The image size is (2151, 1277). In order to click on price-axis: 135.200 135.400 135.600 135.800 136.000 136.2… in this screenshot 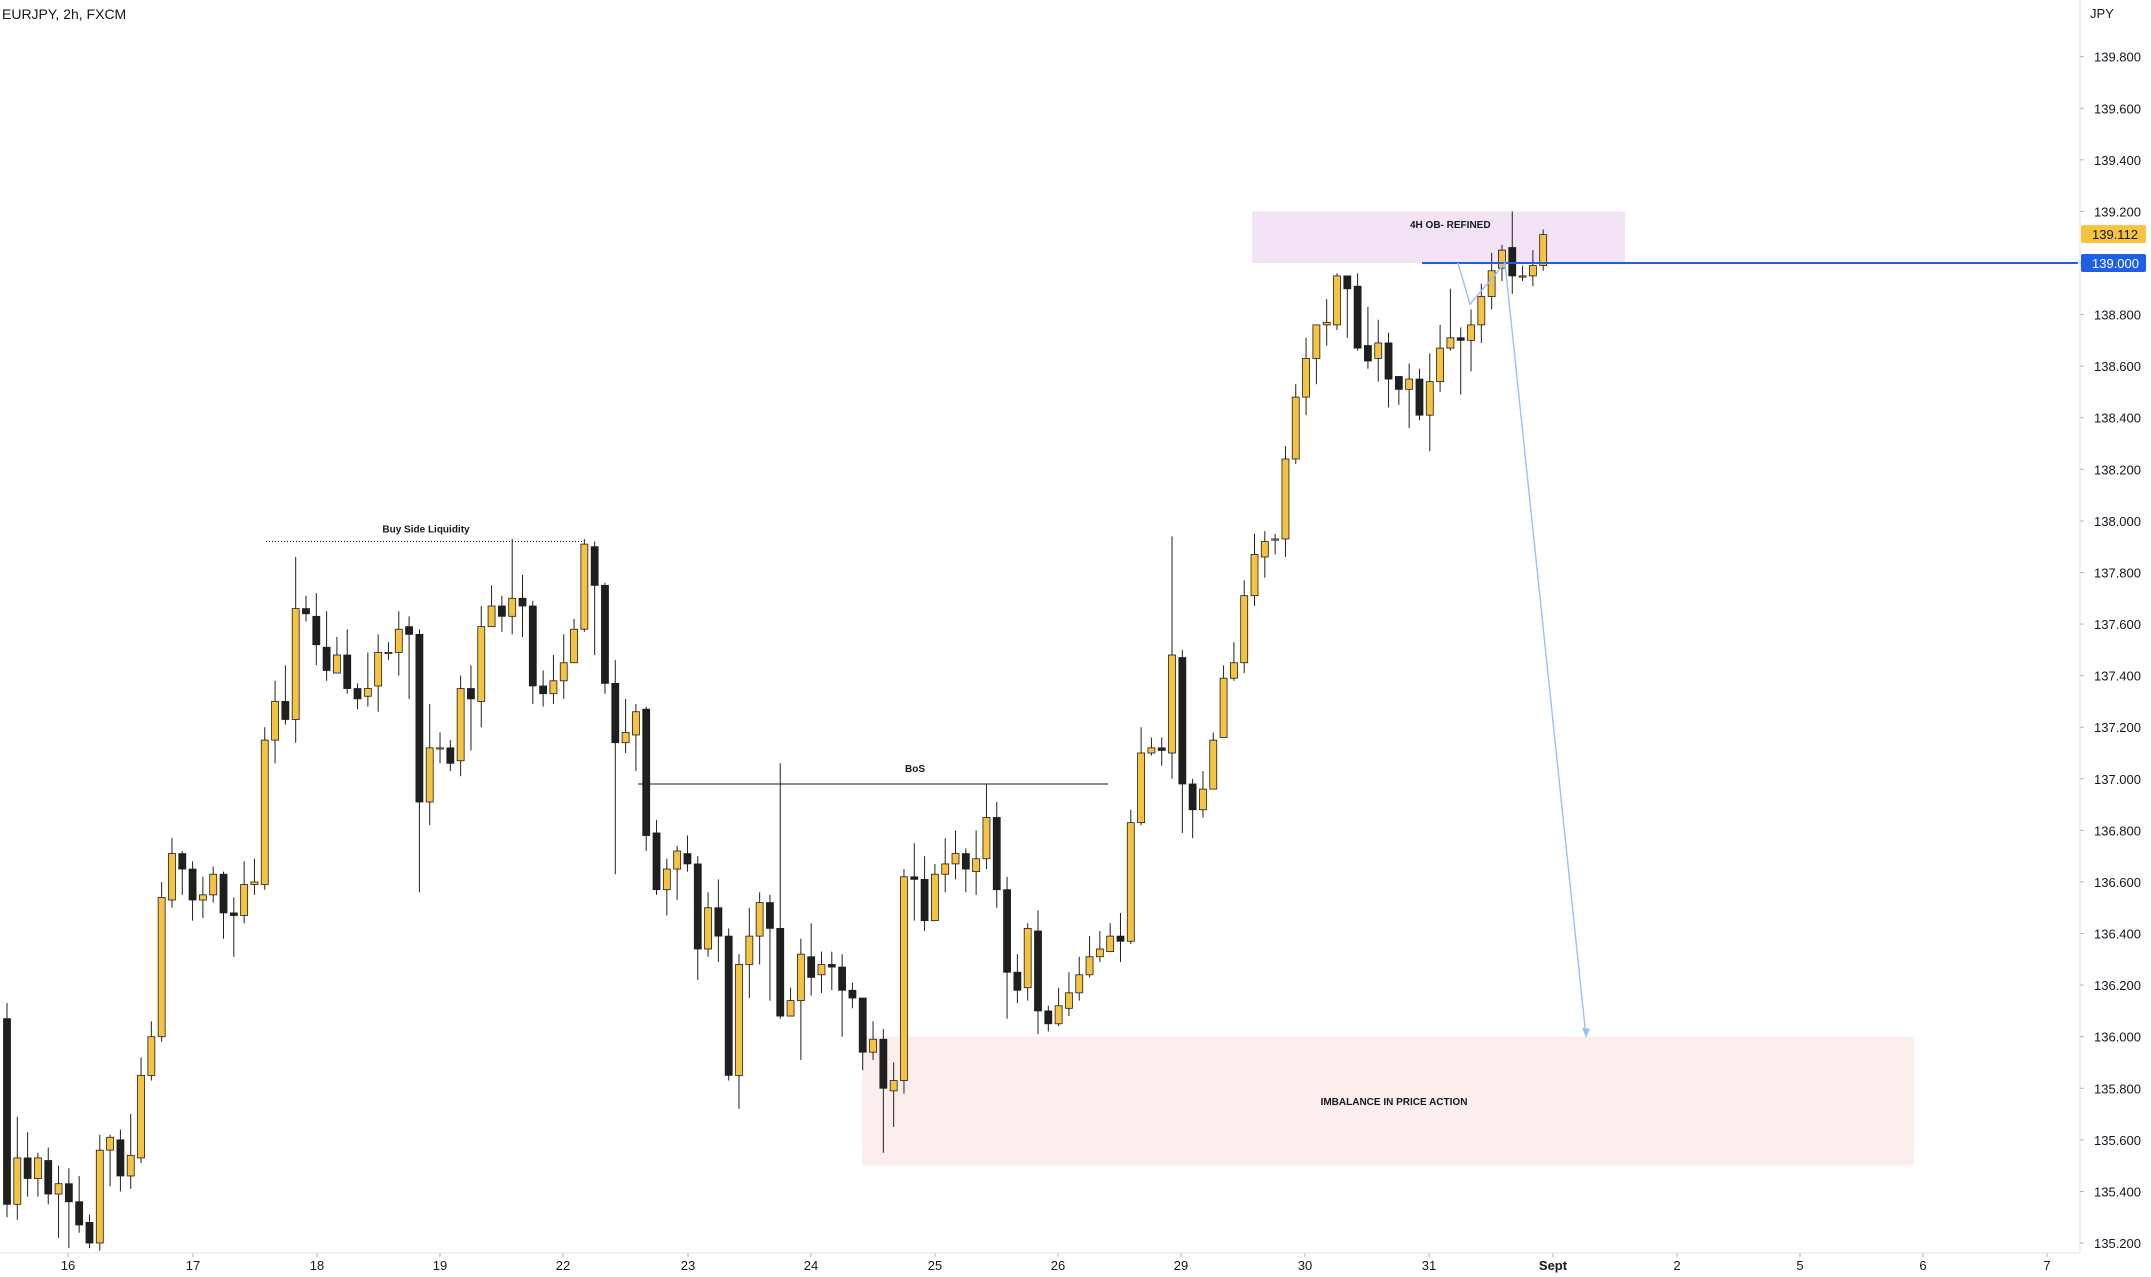, I will do `click(2110, 650)`.